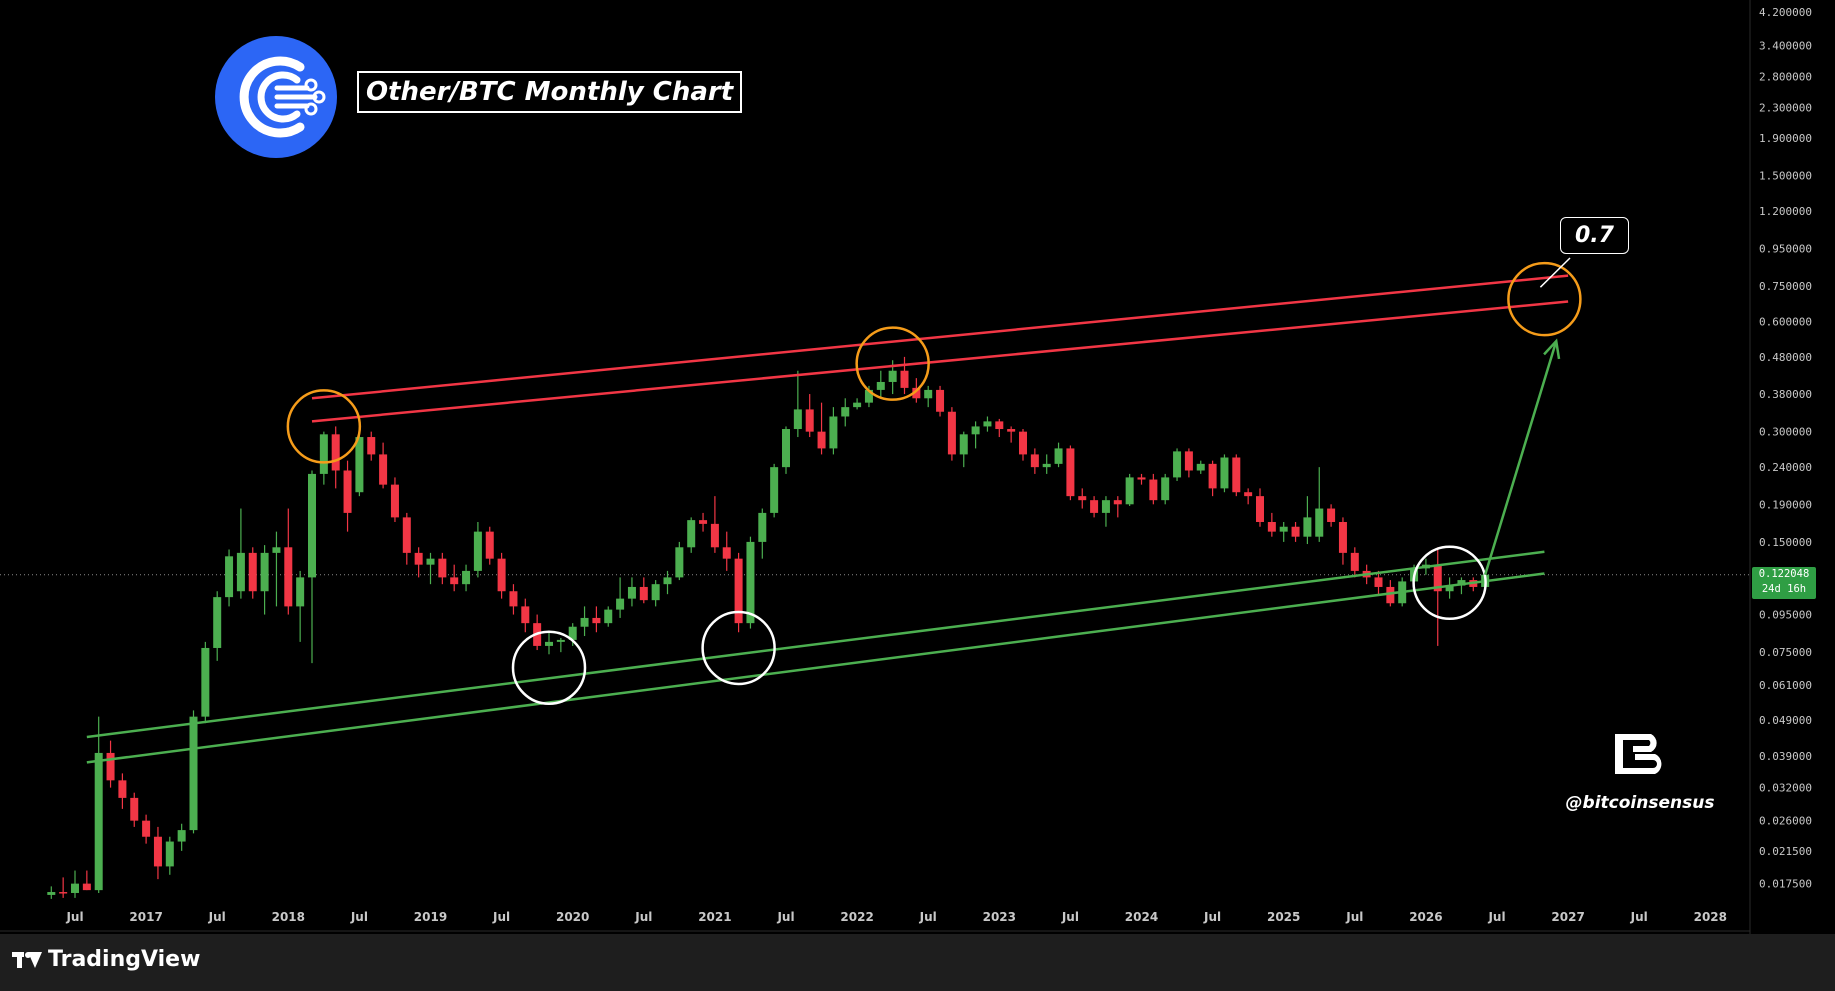 This screenshot has width=1835, height=991. What do you see at coordinates (940, 361) in the screenshot?
I see `trendline-resistance-lower` at bounding box center [940, 361].